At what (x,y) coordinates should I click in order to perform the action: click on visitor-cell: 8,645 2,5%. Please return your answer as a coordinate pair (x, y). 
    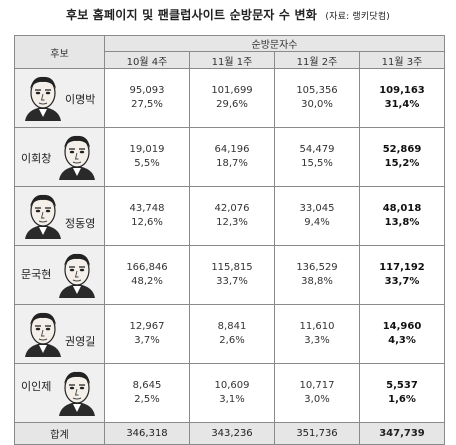
    Looking at the image, I should click on (147, 393).